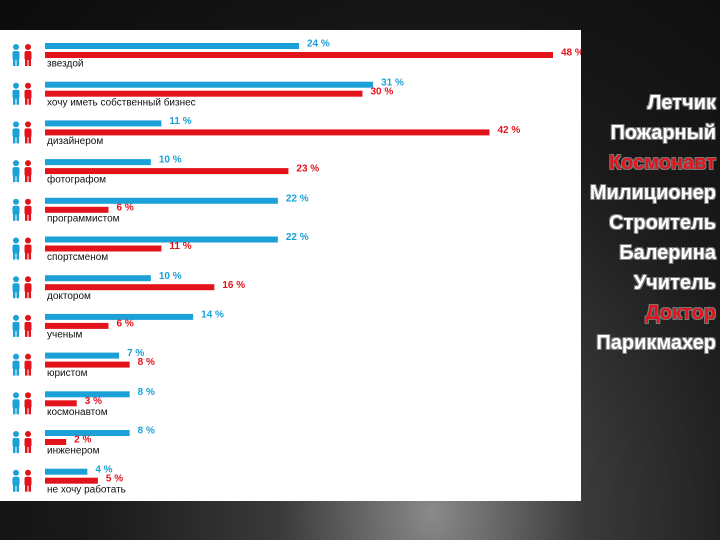 This screenshot has width=720, height=540. I want to click on data-label: 6 %, so click(125, 324).